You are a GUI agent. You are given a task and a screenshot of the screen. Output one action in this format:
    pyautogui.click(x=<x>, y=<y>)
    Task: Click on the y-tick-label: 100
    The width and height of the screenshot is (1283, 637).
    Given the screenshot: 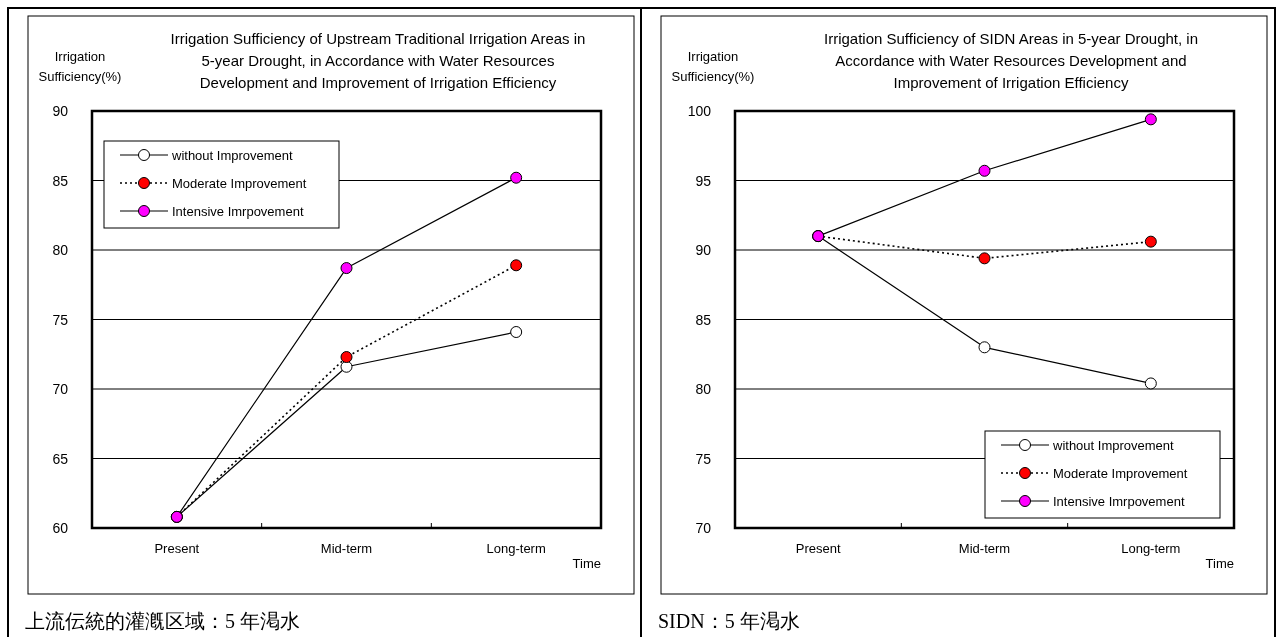 What is the action you would take?
    pyautogui.click(x=699, y=111)
    